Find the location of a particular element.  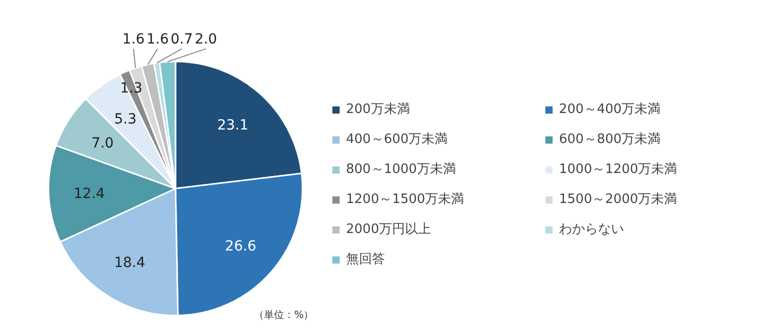

data-label: 7.0 is located at coordinates (102, 144).